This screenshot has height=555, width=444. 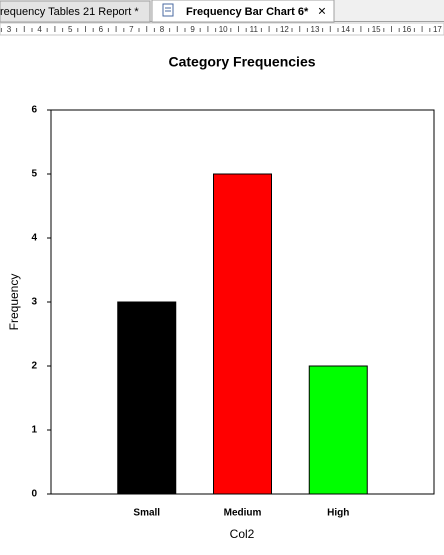 What do you see at coordinates (162, 29) in the screenshot?
I see `ruler-number: 8` at bounding box center [162, 29].